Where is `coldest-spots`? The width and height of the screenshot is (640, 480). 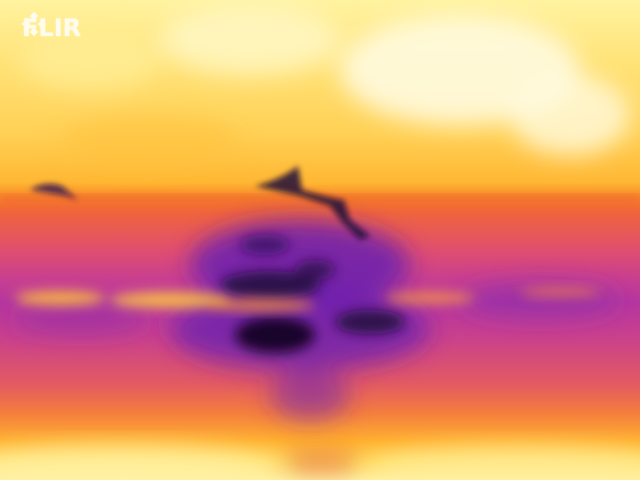
coldest-spots is located at coordinates (312, 294).